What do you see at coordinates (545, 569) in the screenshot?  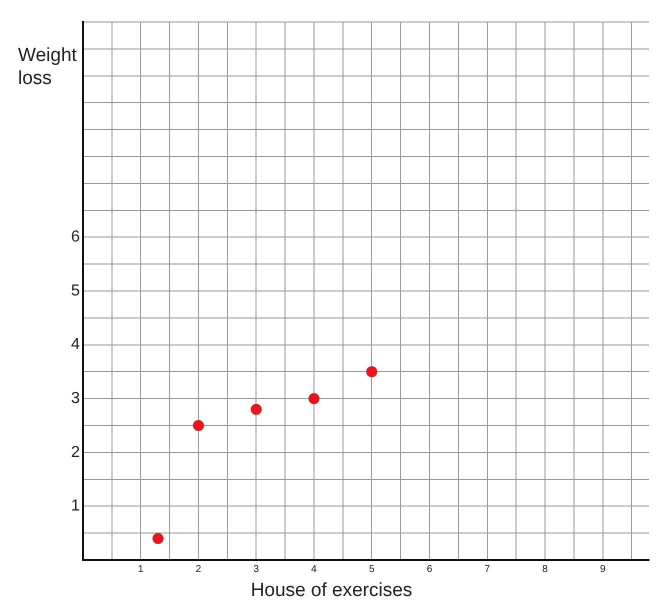 I see `x-tick-label: 8` at bounding box center [545, 569].